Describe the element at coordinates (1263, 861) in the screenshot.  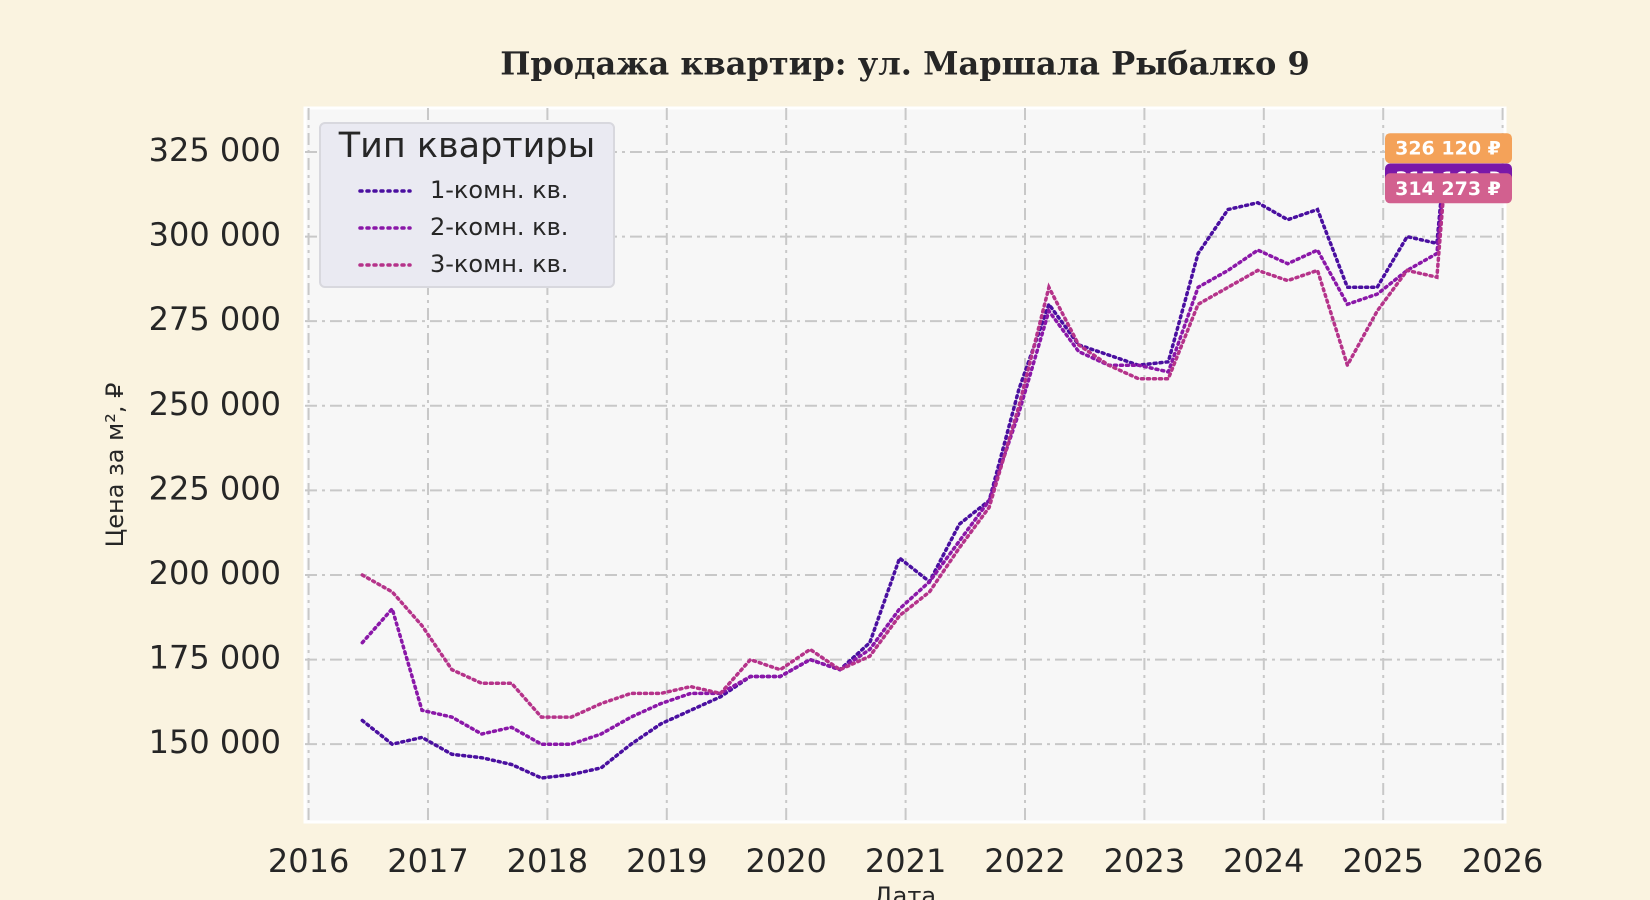
I see `x-tick-label: 2024` at that location.